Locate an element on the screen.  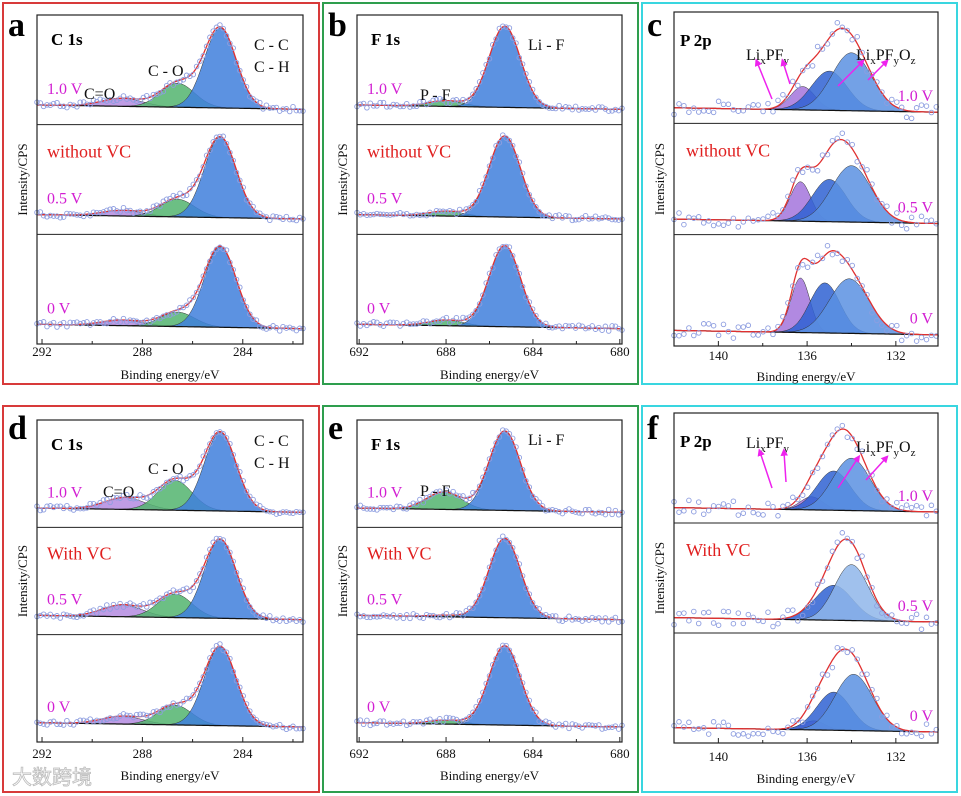
annotation-part: z is located at coordinates (913, 61).